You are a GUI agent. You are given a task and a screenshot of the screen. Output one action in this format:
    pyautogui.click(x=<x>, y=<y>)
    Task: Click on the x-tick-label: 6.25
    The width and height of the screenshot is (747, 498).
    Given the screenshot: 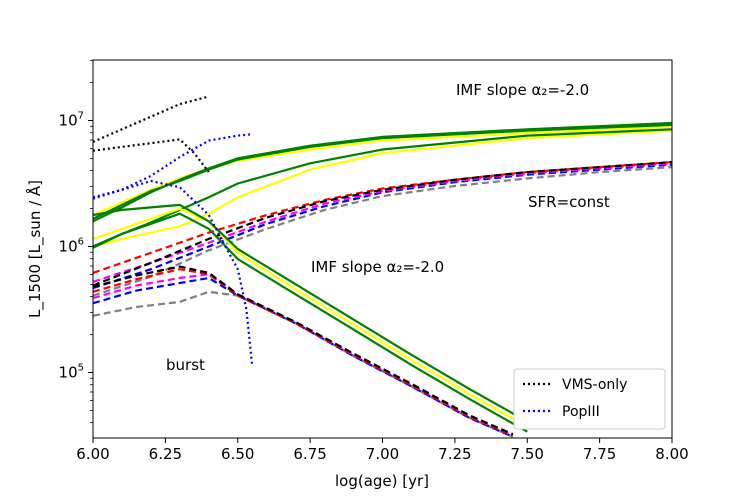 What is the action you would take?
    pyautogui.click(x=165, y=454)
    